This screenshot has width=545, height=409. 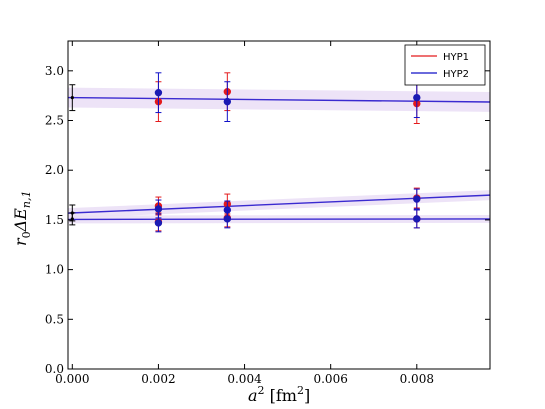 I want to click on x-tick-label-2: 0.004, so click(x=244, y=379).